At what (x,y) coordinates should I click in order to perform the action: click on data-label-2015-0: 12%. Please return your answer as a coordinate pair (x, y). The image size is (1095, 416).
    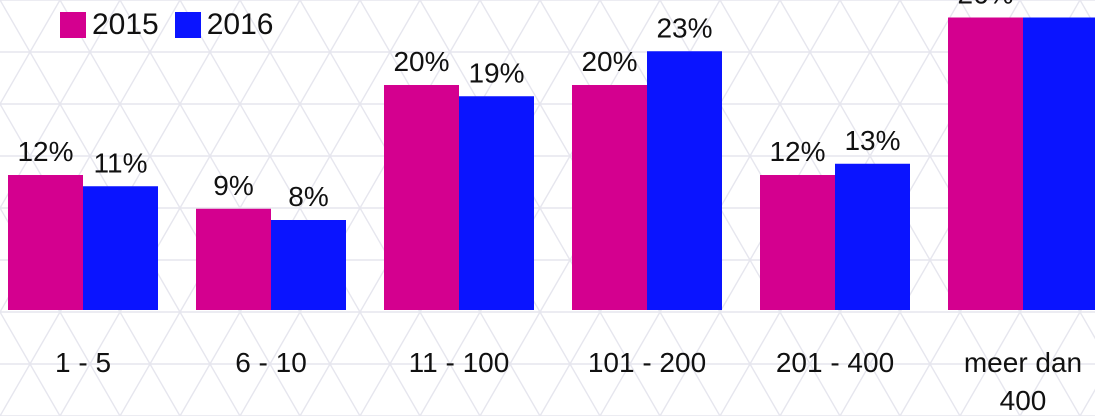
    Looking at the image, I should click on (45, 151).